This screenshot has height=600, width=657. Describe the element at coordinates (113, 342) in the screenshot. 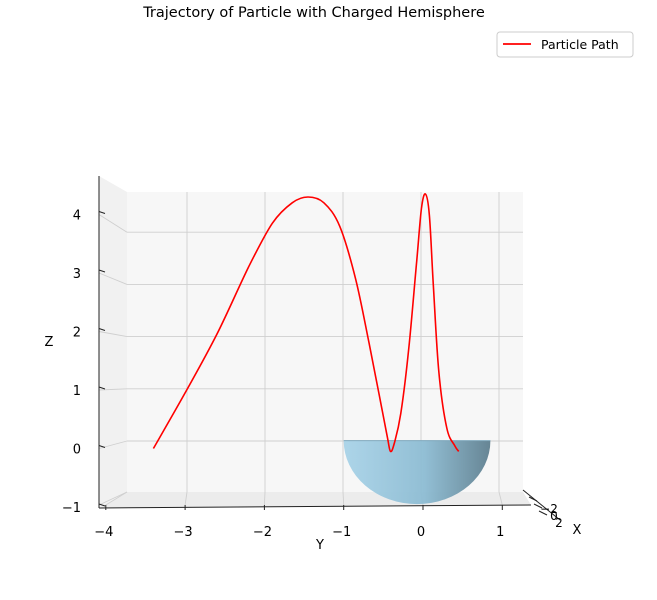

I see `left-pane` at that location.